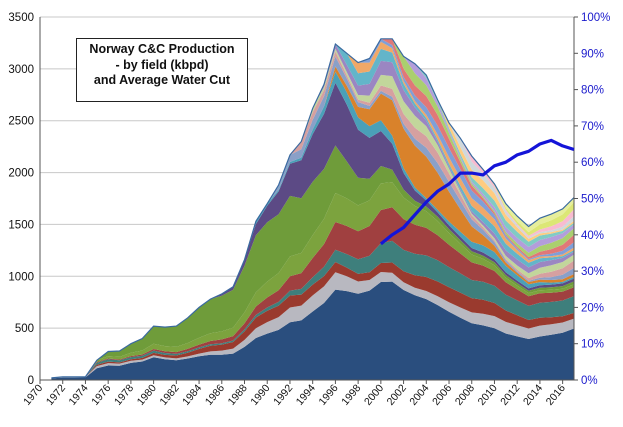  What do you see at coordinates (21, 174) in the screenshot?
I see `left-tick-2000: 2000` at bounding box center [21, 174].